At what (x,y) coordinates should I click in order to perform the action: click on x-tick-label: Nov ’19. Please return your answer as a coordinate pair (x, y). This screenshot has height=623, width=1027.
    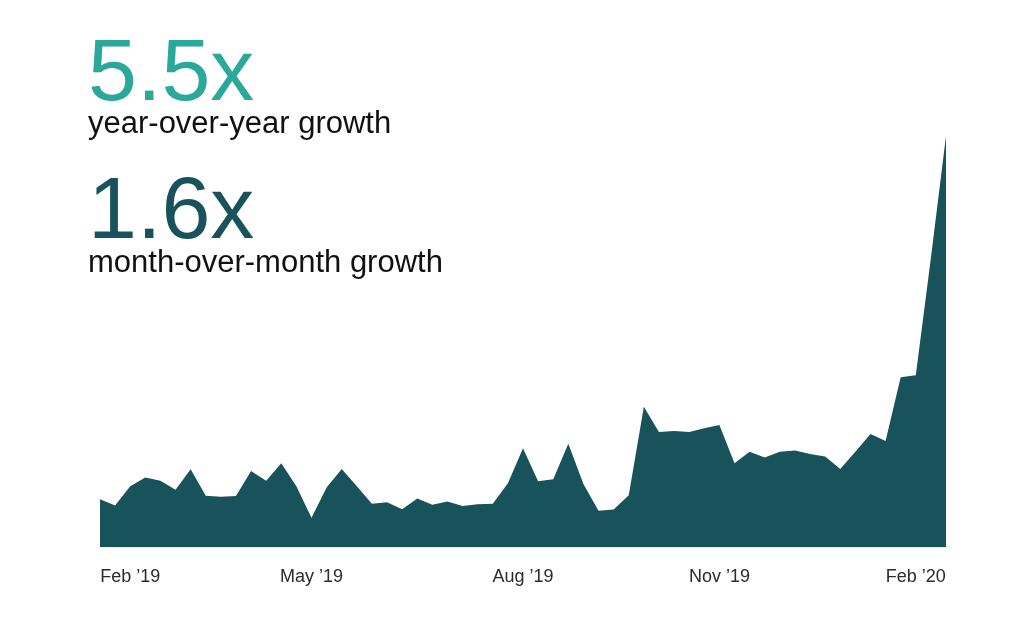
    Looking at the image, I should click on (719, 576).